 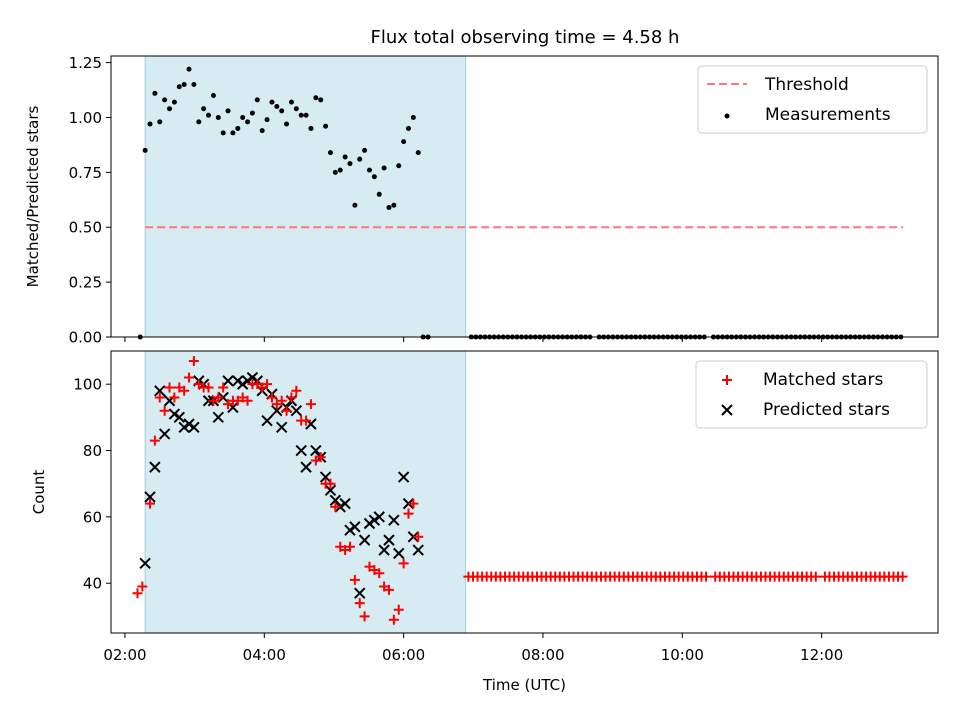 I want to click on x-tick-label: 08:00, so click(x=542, y=655).